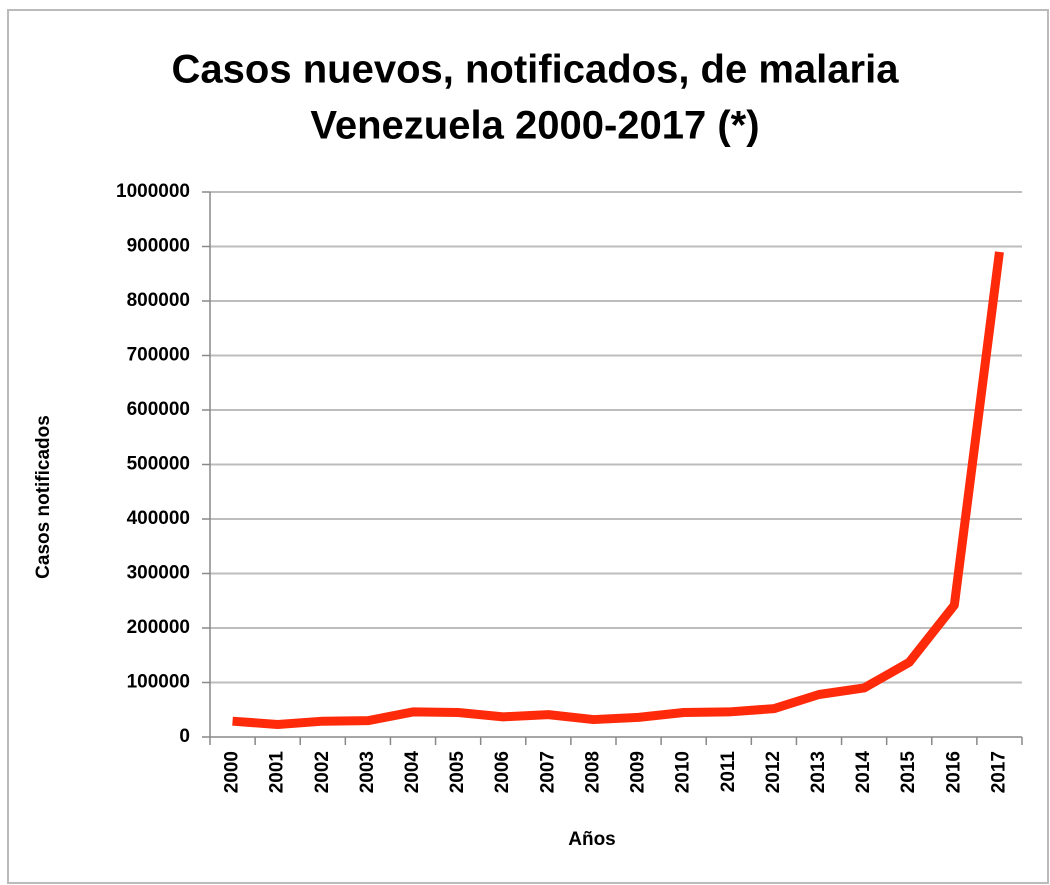  I want to click on x-tick-label: 2014, so click(863, 772).